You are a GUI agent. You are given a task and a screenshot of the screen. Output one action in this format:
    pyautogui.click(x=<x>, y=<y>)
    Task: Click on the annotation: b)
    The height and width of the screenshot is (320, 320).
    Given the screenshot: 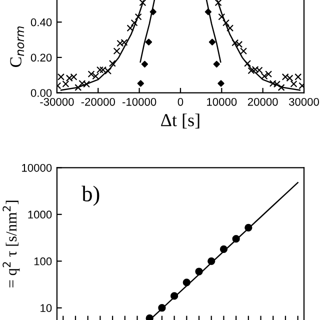 What is the action you would take?
    pyautogui.click(x=91, y=196)
    